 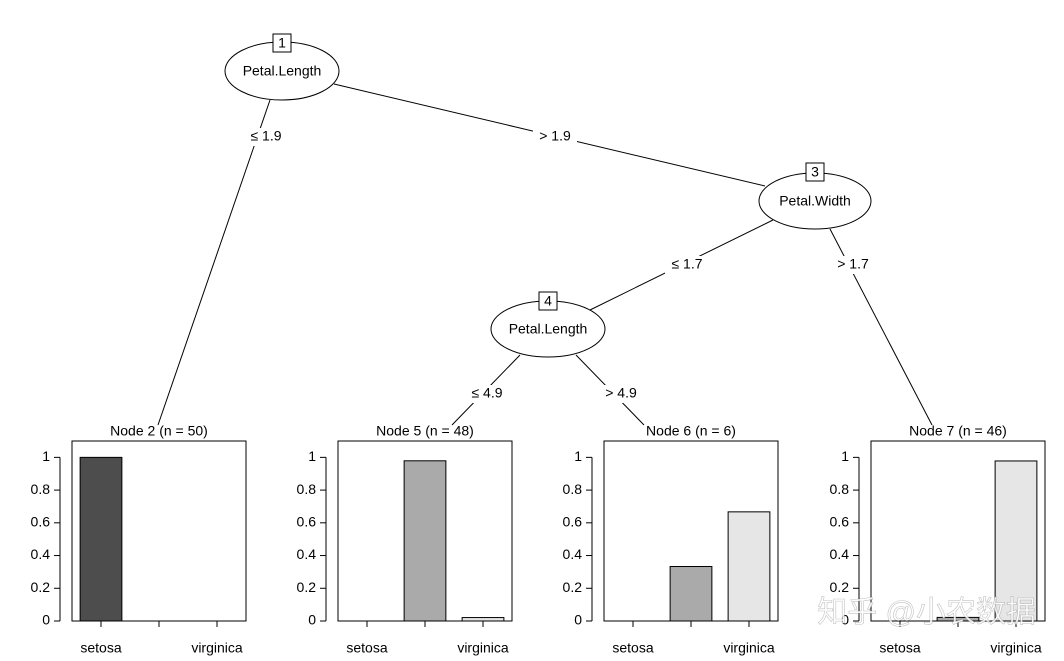 What do you see at coordinates (159, 431) in the screenshot?
I see `panel-title: Node 2 (n = 50)` at bounding box center [159, 431].